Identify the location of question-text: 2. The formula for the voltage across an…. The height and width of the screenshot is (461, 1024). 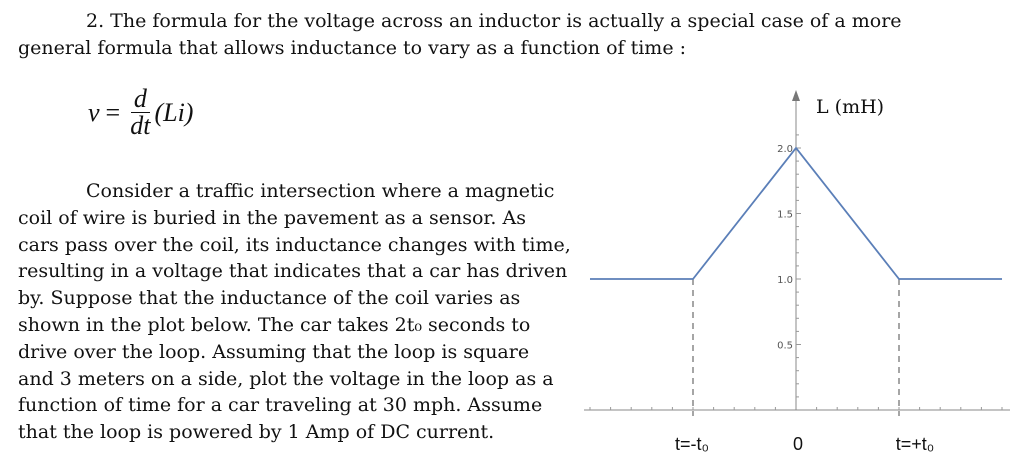
(508, 35).